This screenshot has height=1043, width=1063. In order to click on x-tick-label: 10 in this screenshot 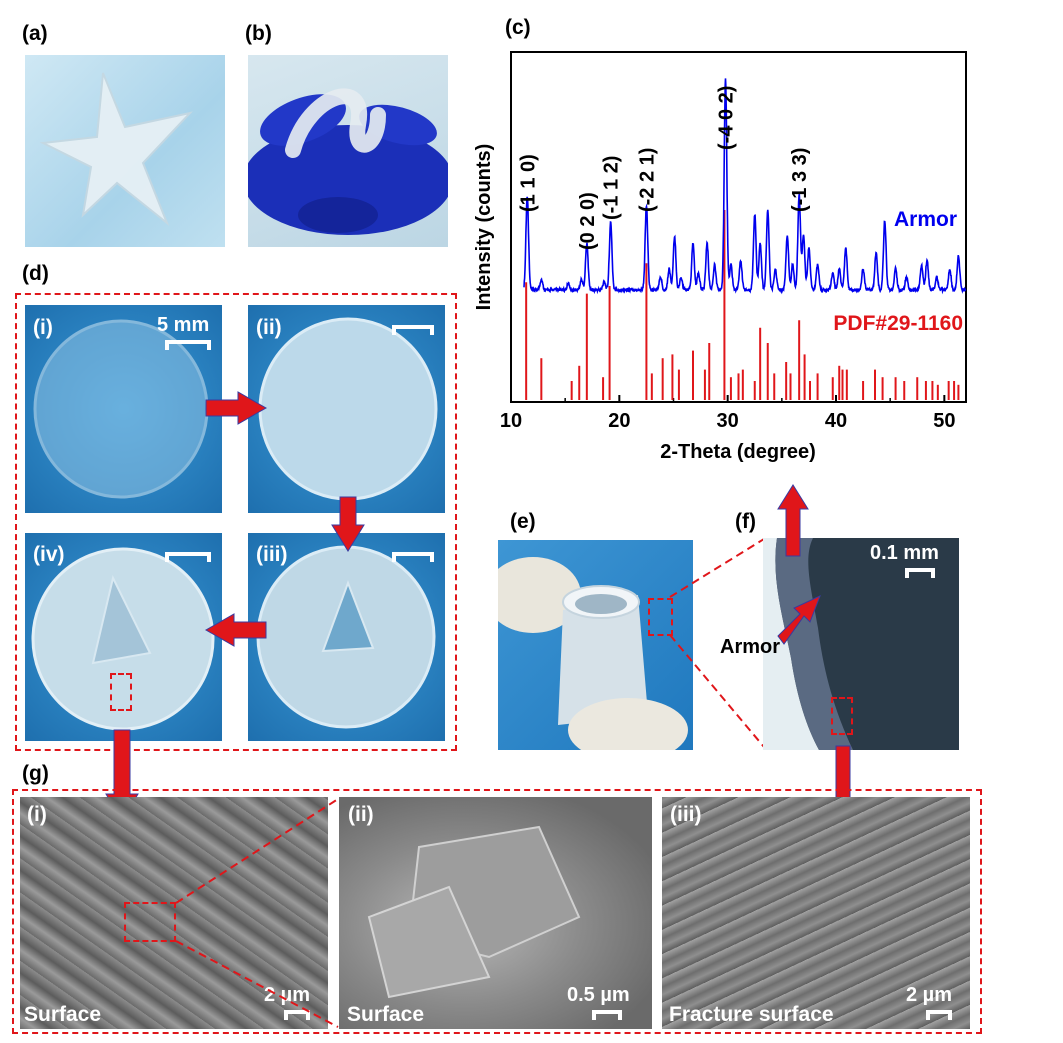, I will do `click(511, 421)`.